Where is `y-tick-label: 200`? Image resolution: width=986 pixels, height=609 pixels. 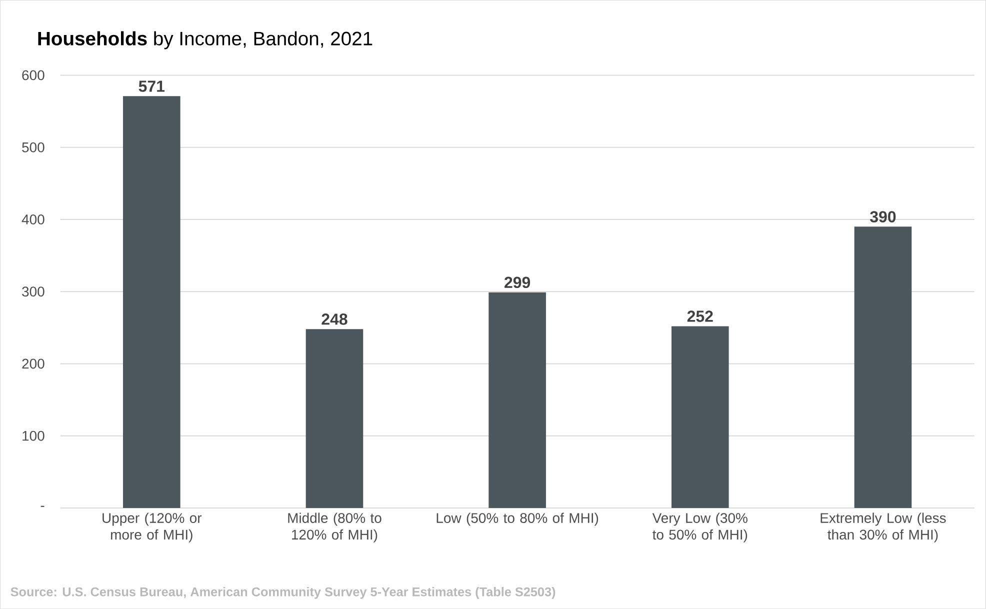
y-tick-label: 200 is located at coordinates (33, 363).